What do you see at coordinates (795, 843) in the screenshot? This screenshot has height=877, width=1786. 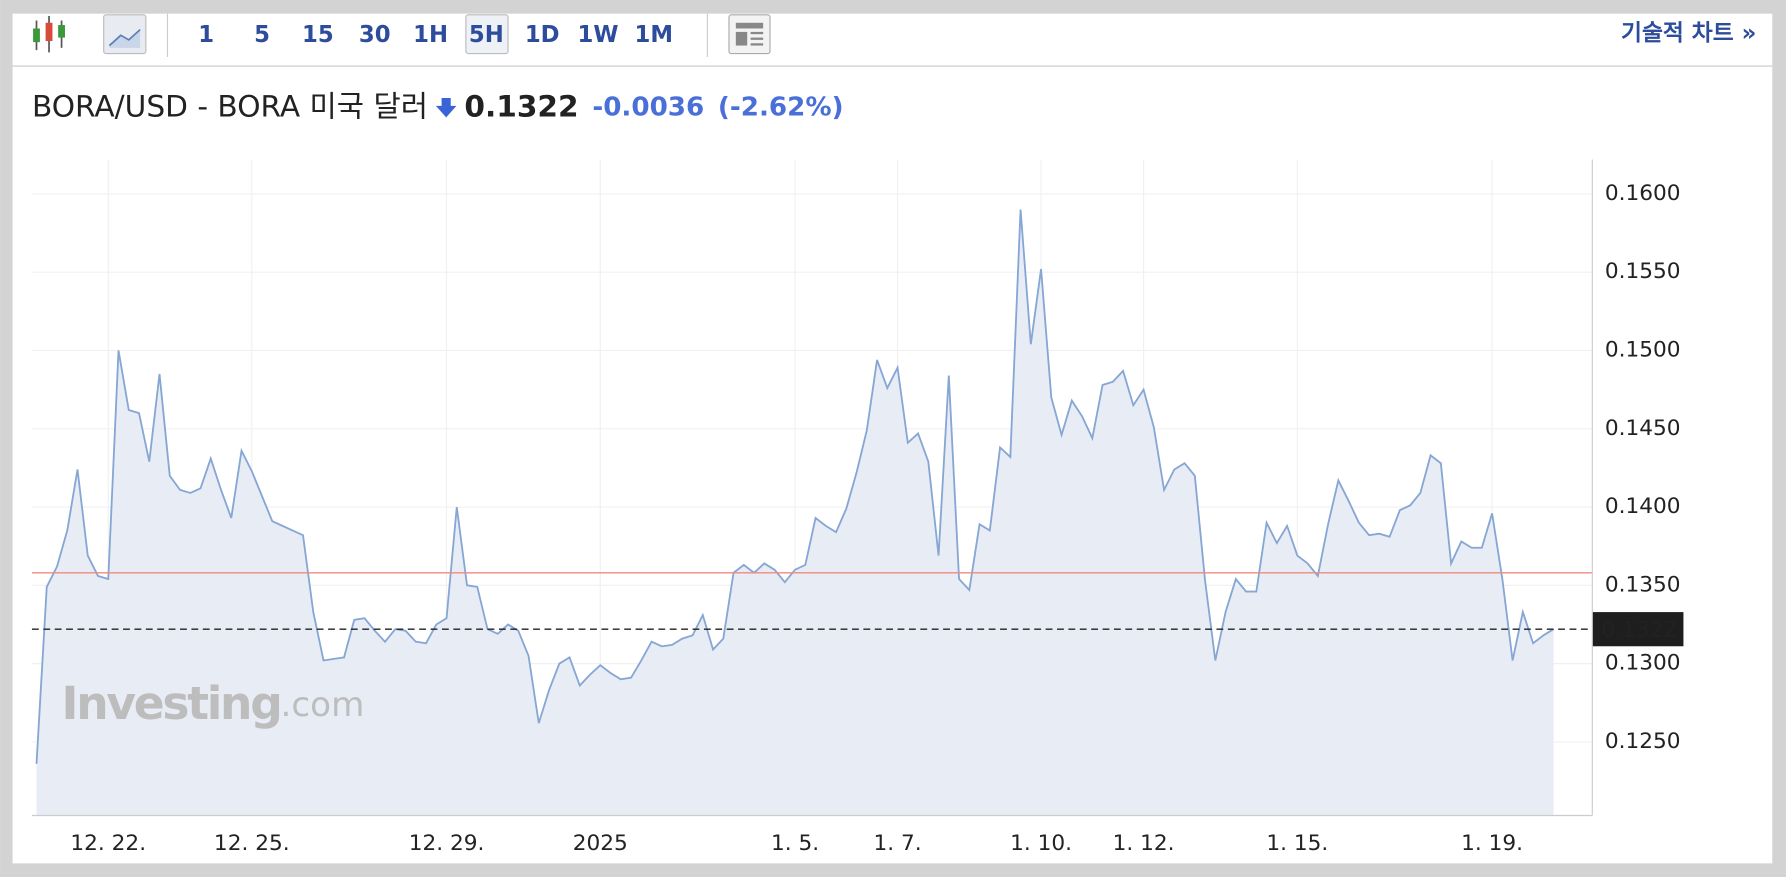 I see `x-tick-label: 1. 5.` at bounding box center [795, 843].